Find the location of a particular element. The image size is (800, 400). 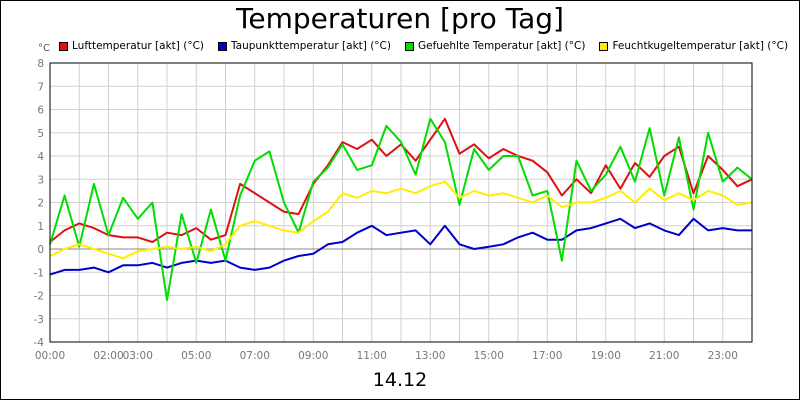

legend-item-feuchtkugeltemperatur: Feuchtkugeltemperatur [akt] (°C) is located at coordinates (693, 46).